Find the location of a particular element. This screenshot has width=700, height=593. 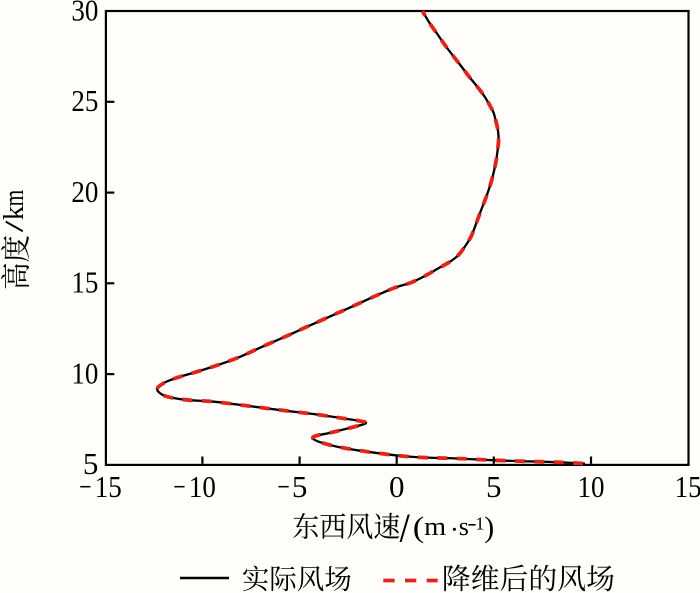

svg-text: 20 is located at coordinates (84, 191).